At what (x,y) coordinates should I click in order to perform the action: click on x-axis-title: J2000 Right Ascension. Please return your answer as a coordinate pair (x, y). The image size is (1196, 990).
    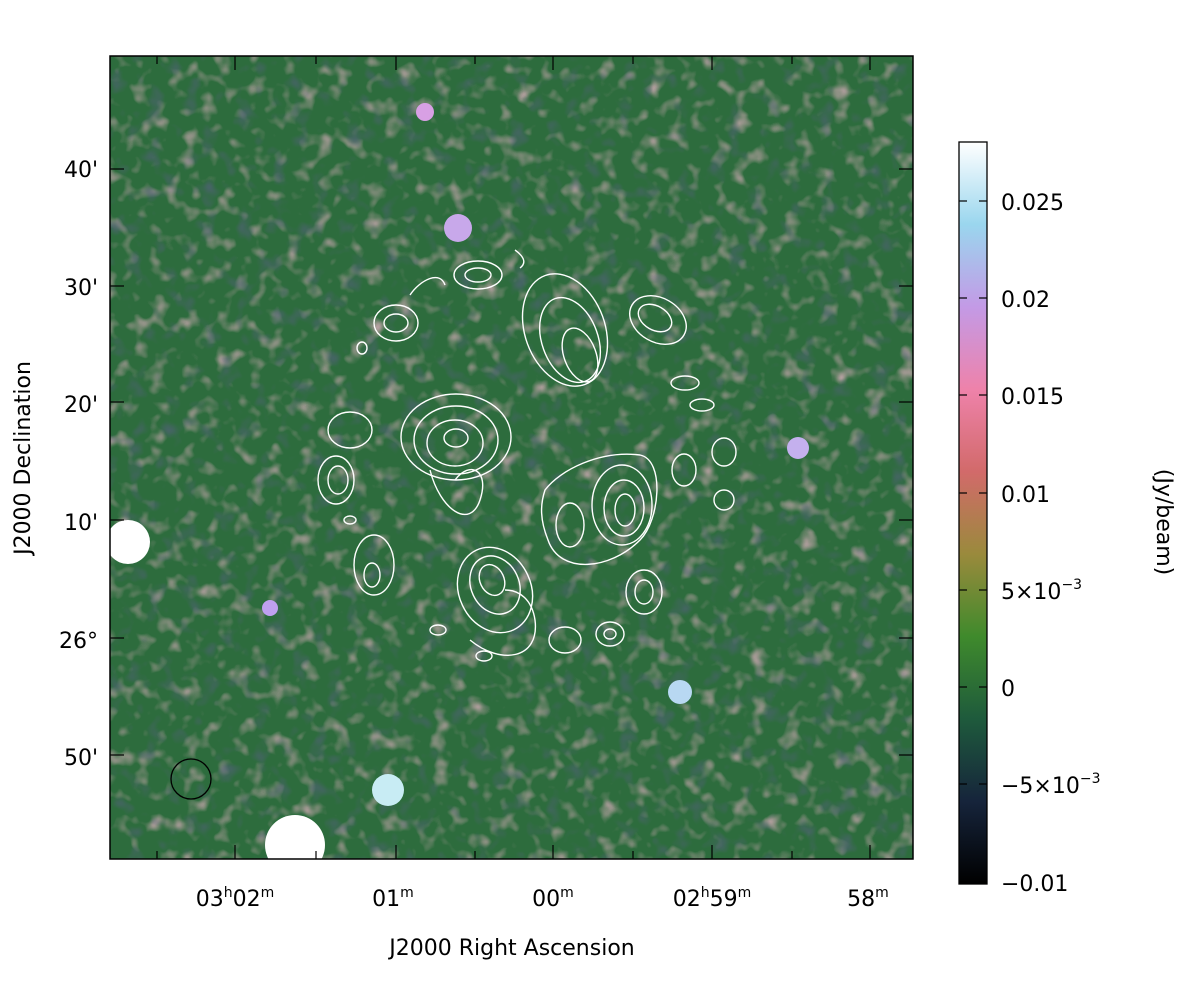
    Looking at the image, I should click on (510, 948).